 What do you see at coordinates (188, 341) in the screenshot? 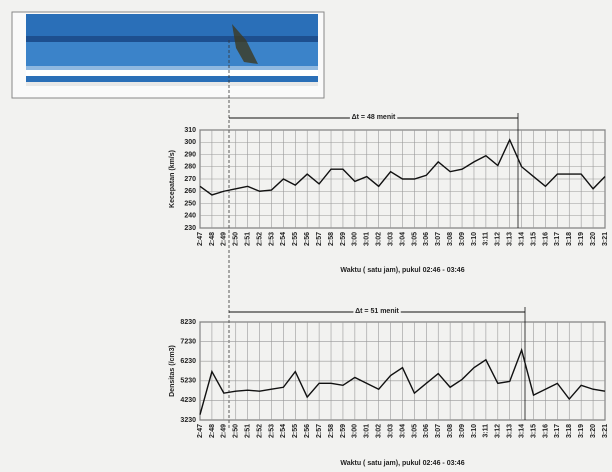
I see `y-tick-label: 7230` at bounding box center [188, 341].